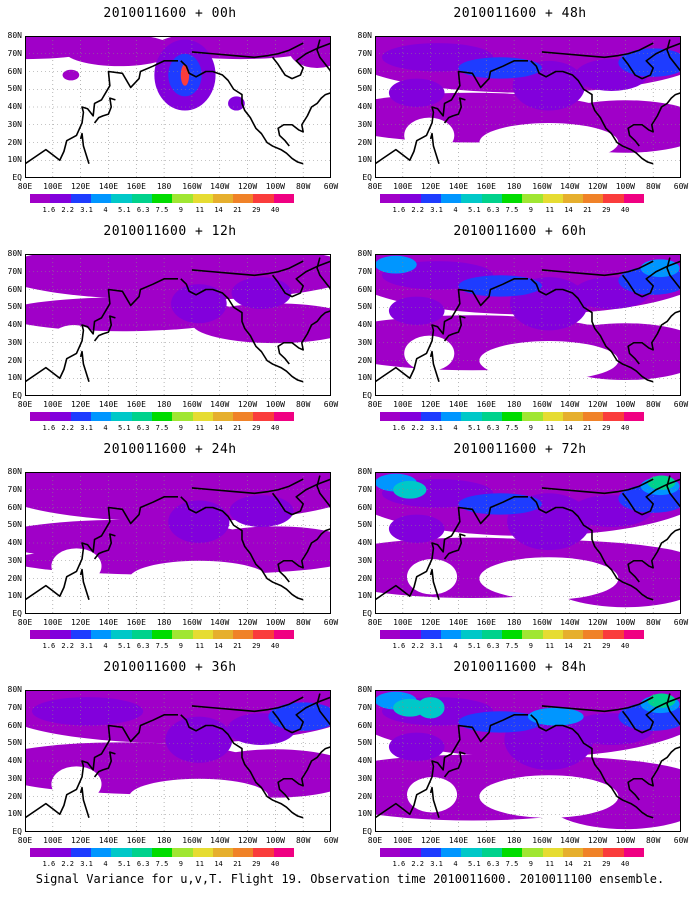 The width and height of the screenshot is (700, 900). Describe the element at coordinates (681, 622) in the screenshot. I see `lon-tick-label: 60W` at that location.